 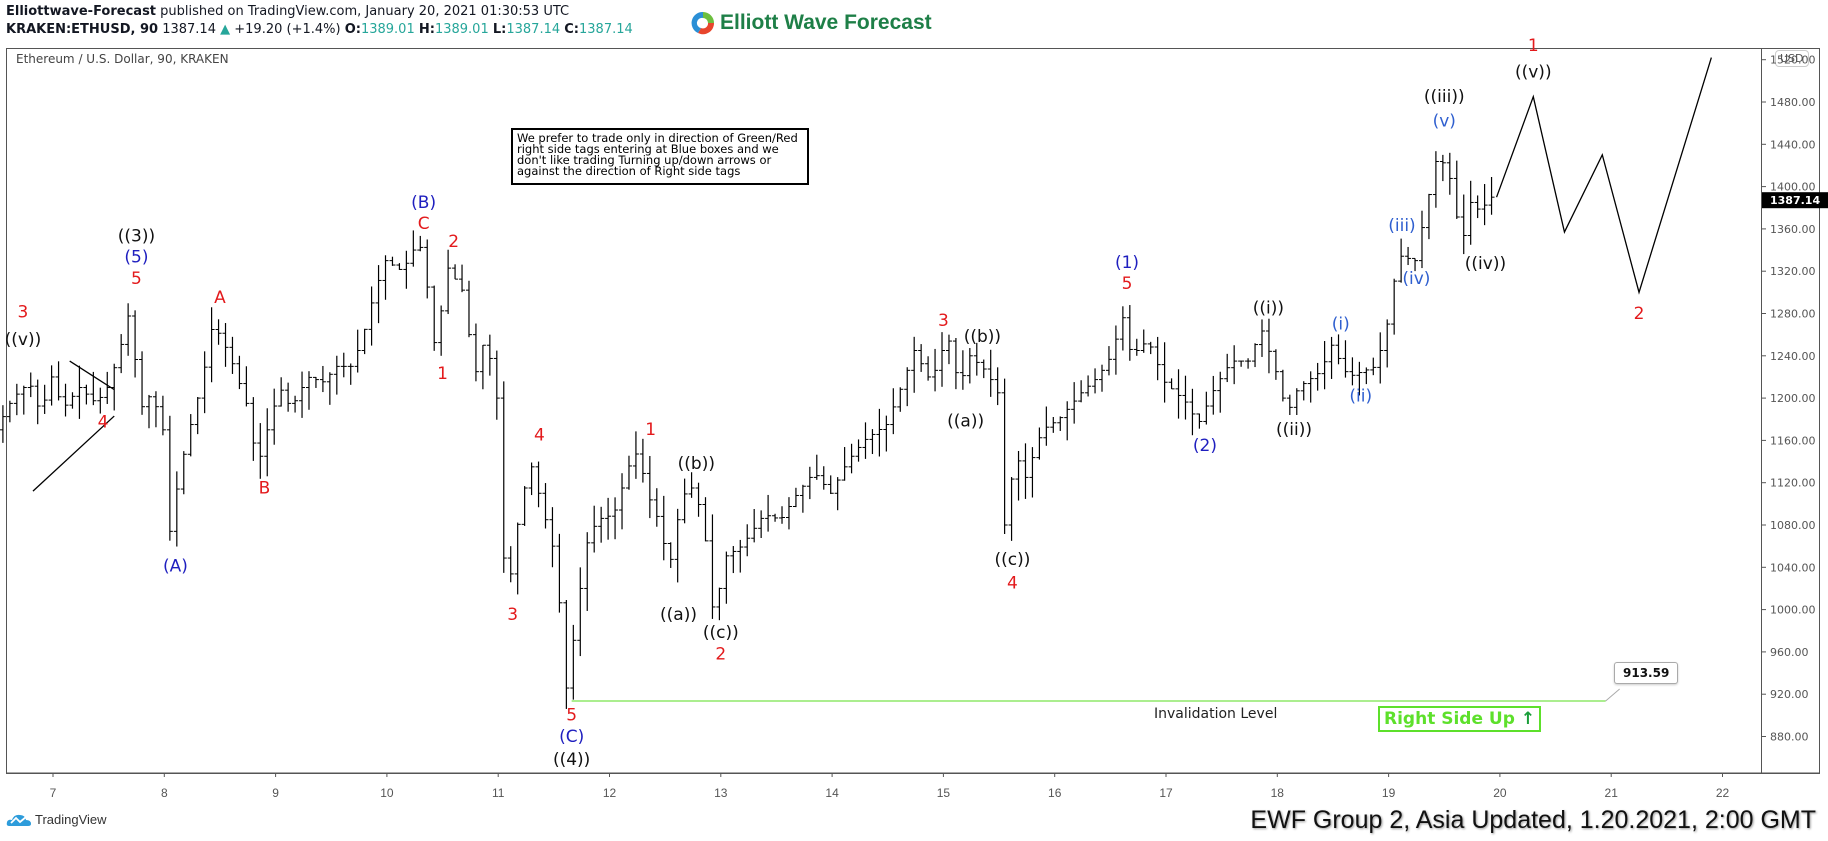 I want to click on wave-label: (1), so click(x=1127, y=263).